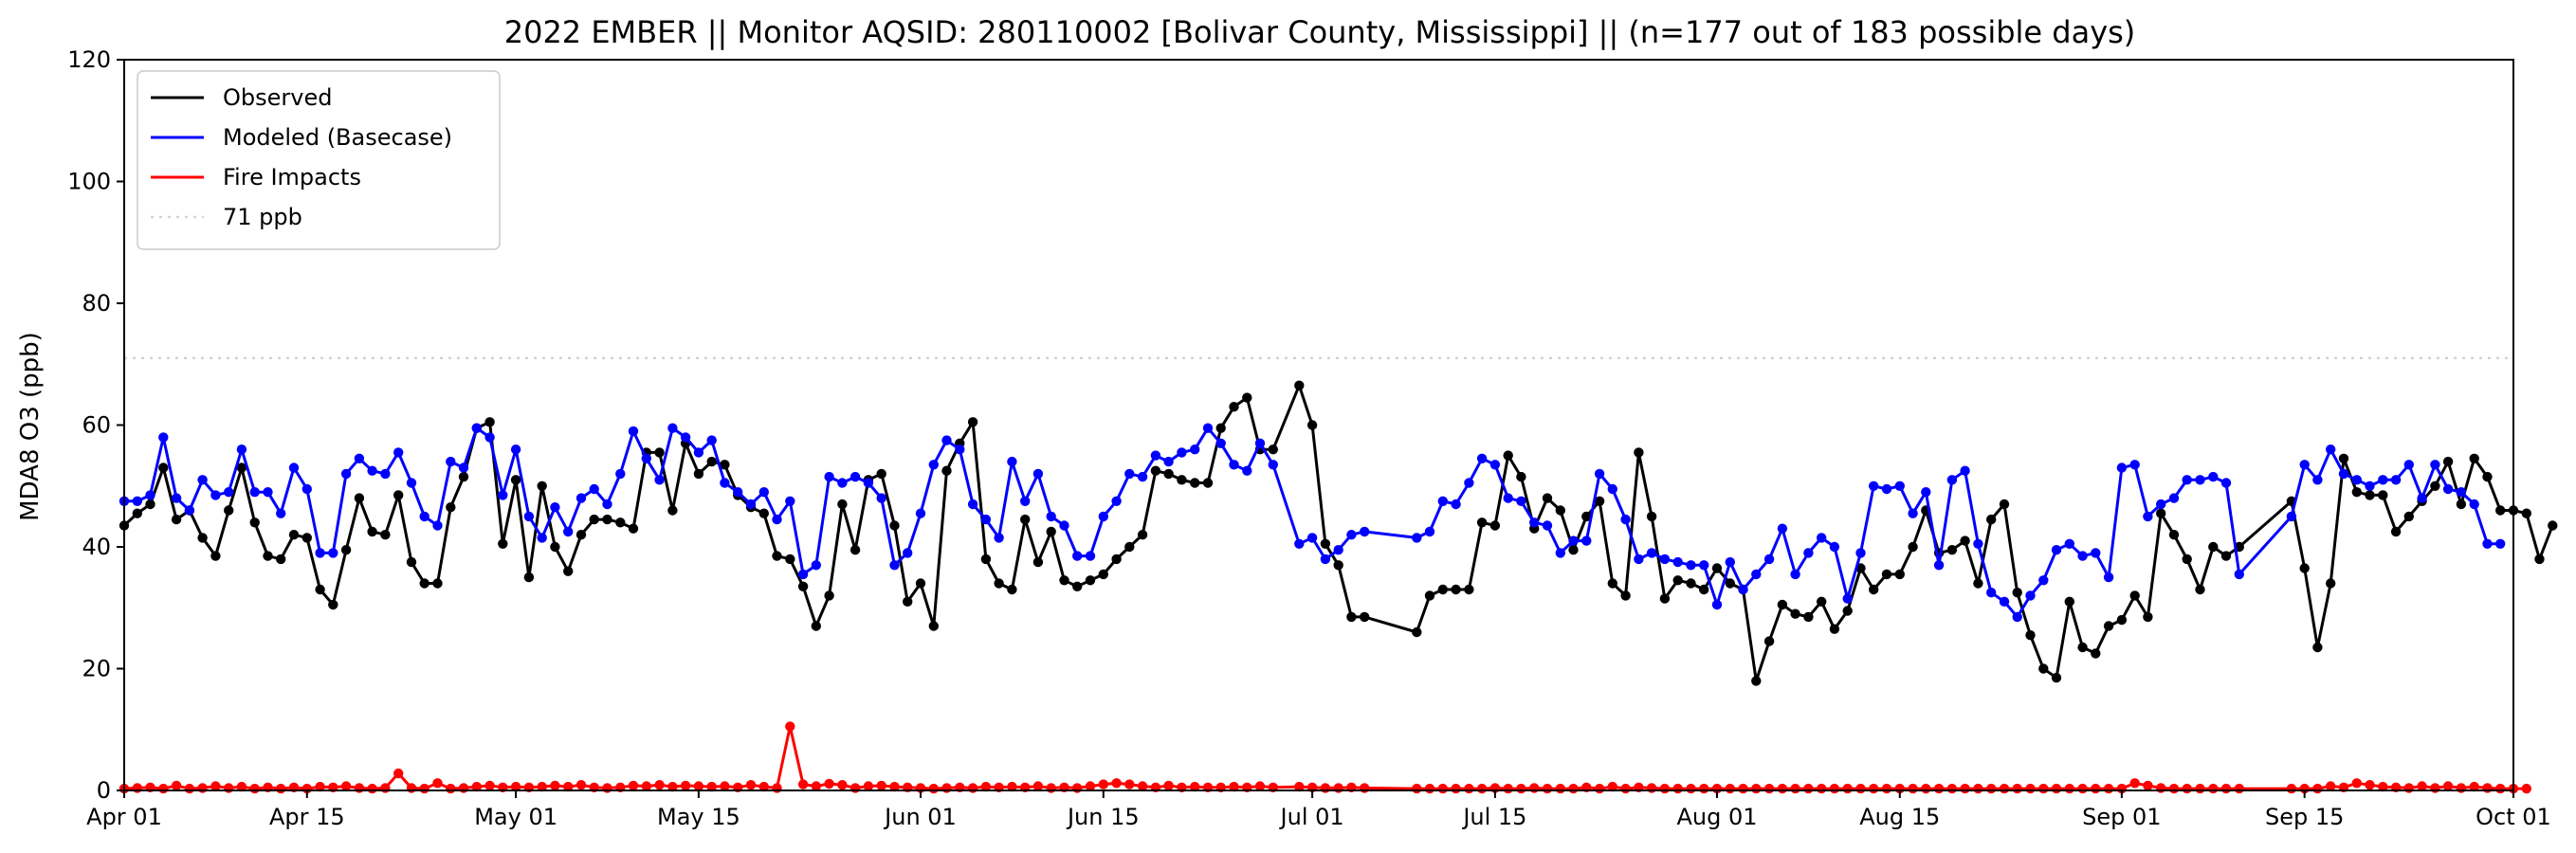  What do you see at coordinates (262, 217) in the screenshot?
I see `legend-label: 71 ppb` at bounding box center [262, 217].